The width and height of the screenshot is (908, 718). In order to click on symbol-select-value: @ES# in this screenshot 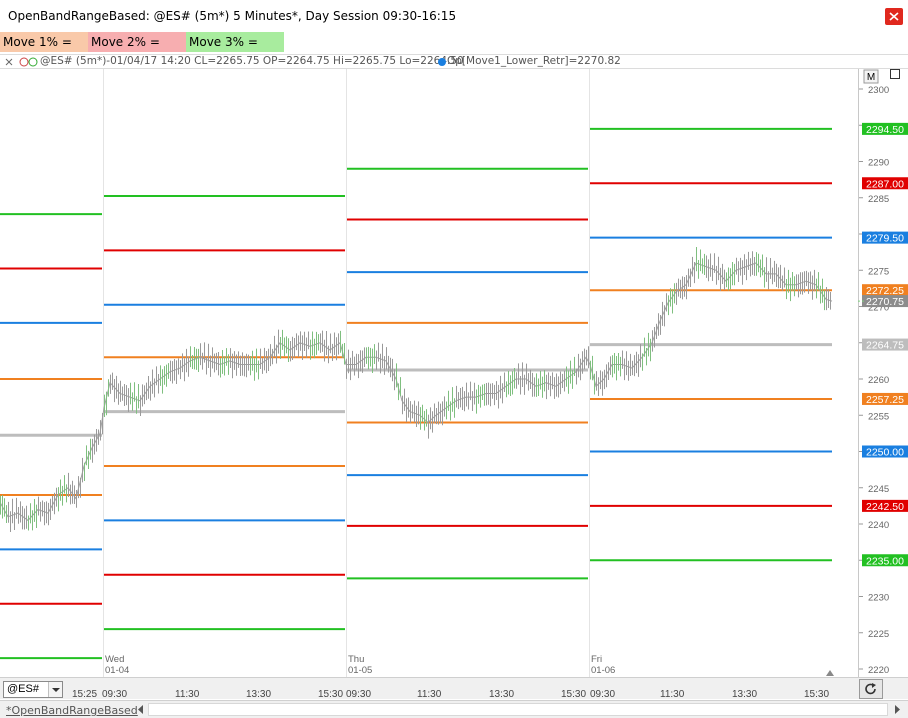, I will do `click(23, 689)`.